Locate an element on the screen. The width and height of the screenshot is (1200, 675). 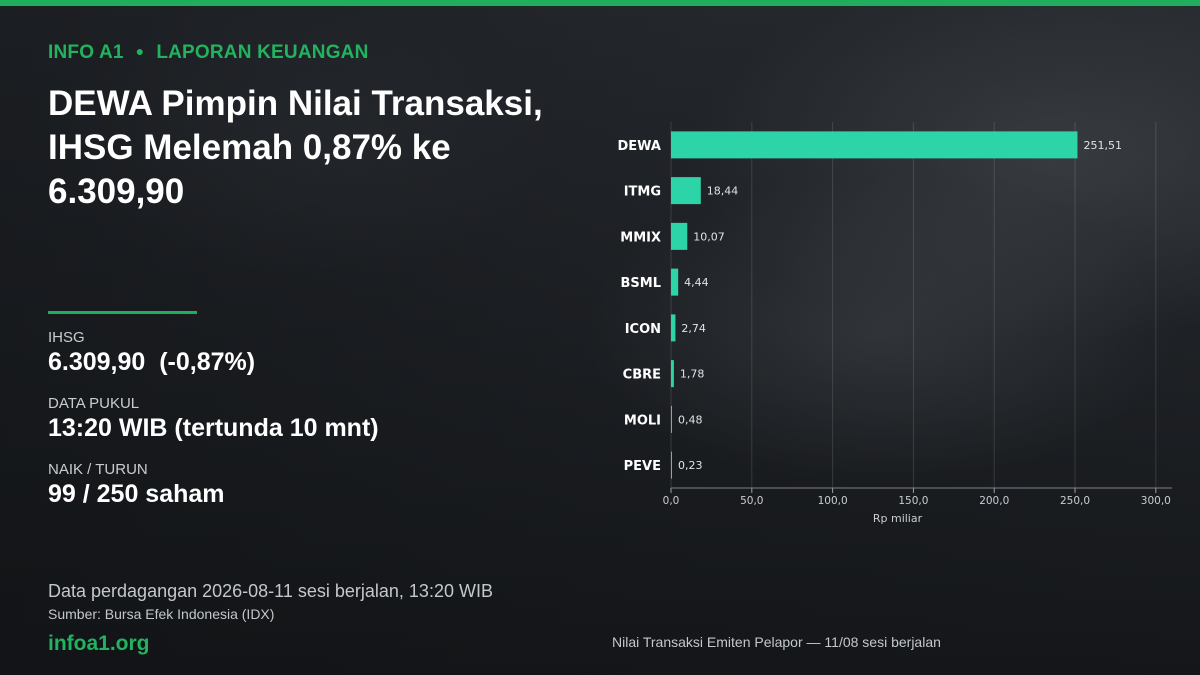
value-label: 2,74 is located at coordinates (693, 328).